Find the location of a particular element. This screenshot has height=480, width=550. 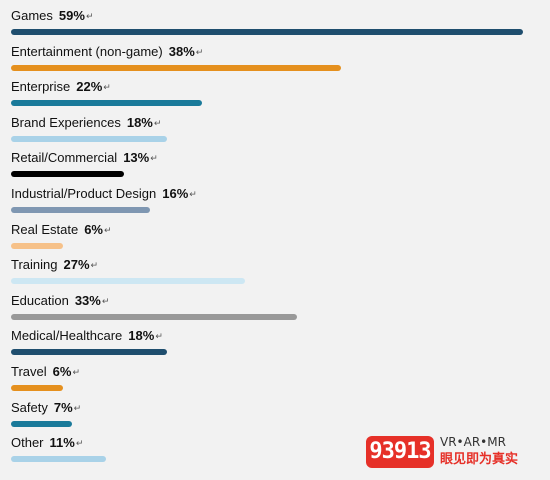

bar-row: Enterprise 22%↵ is located at coordinates (276, 97).